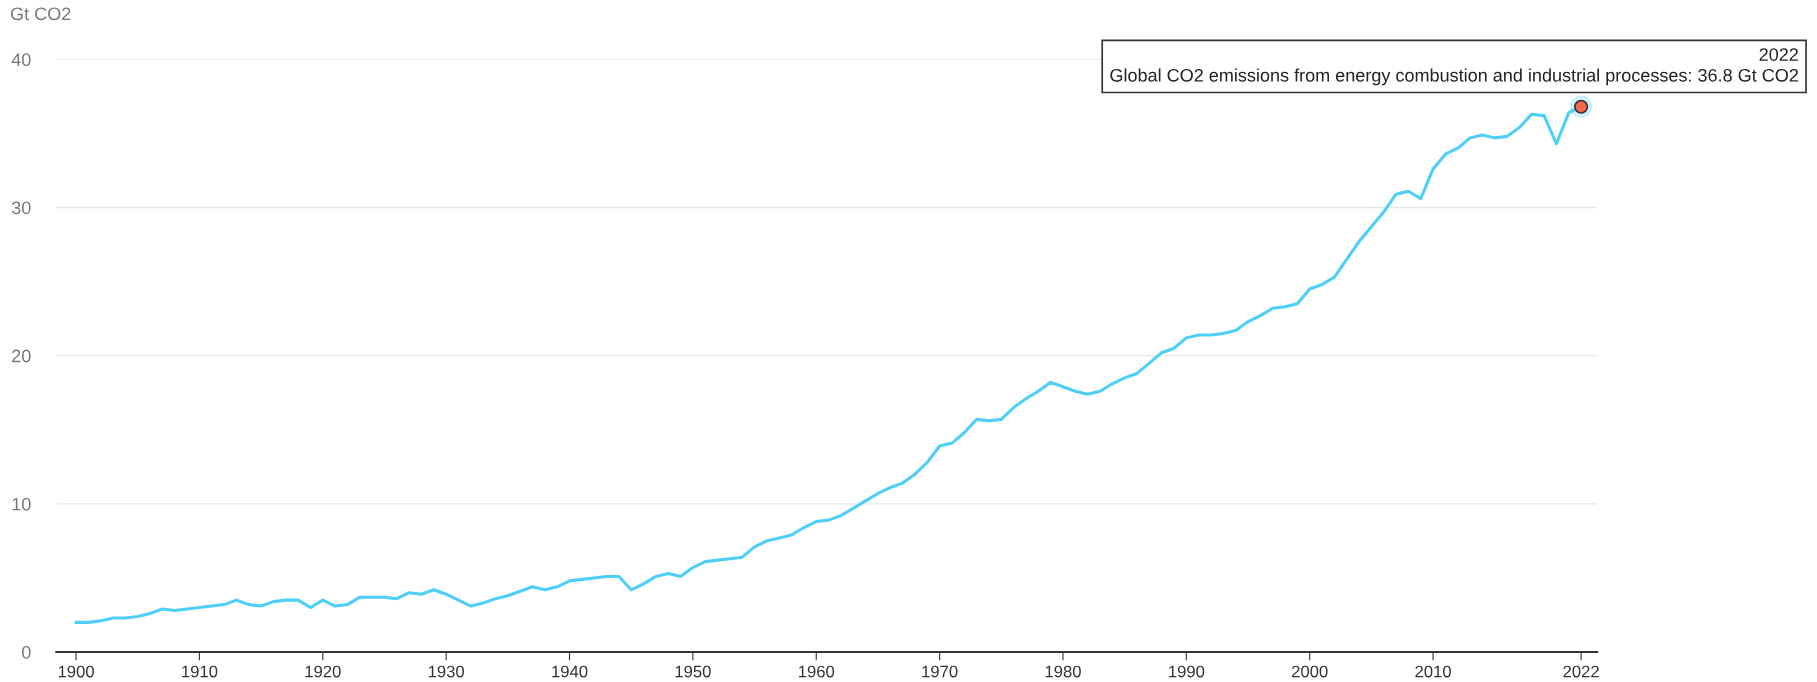 This screenshot has width=1817, height=682. Describe the element at coordinates (26, 652) in the screenshot. I see `y-tick-label: 0` at that location.